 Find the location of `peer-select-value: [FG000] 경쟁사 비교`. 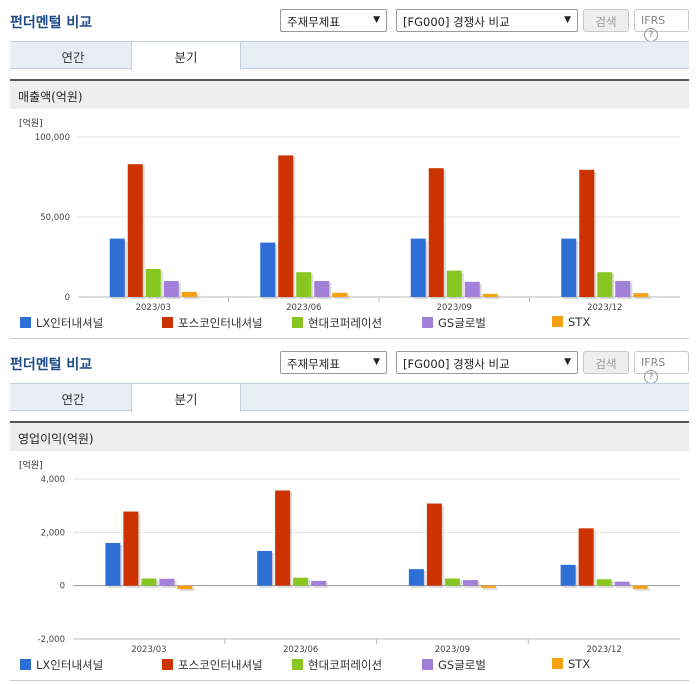

peer-select-value: [FG000] 경쟁사 비교 is located at coordinates (456, 364).